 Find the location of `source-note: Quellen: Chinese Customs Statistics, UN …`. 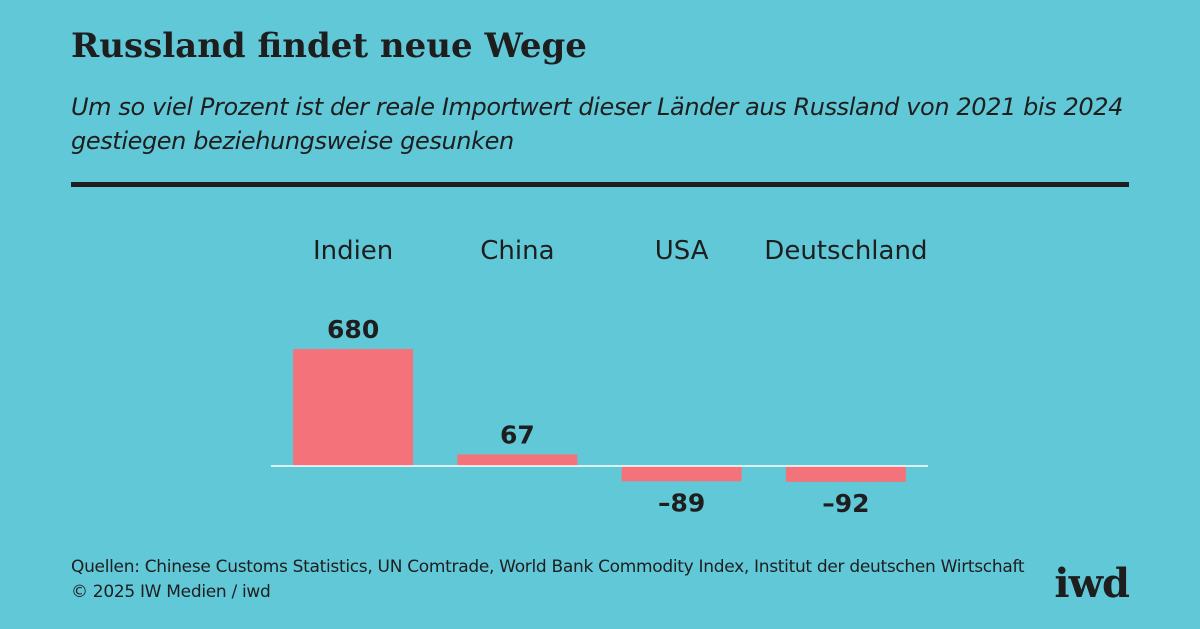

source-note: Quellen: Chinese Customs Statistics, UN … is located at coordinates (548, 580).